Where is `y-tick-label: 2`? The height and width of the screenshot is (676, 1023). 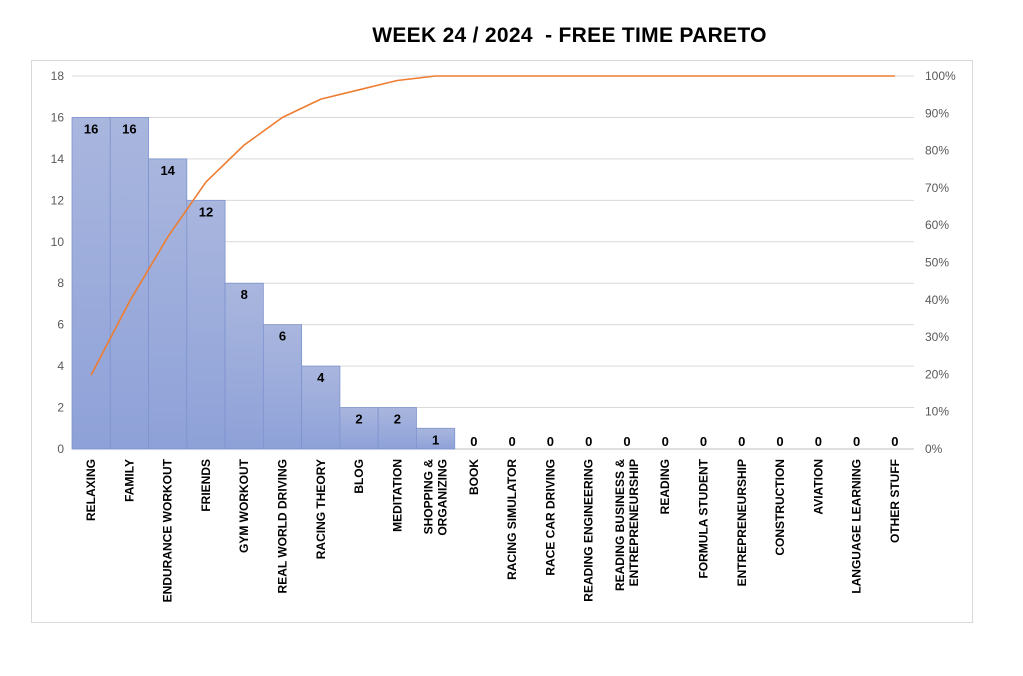 y-tick-label: 2 is located at coordinates (60, 408).